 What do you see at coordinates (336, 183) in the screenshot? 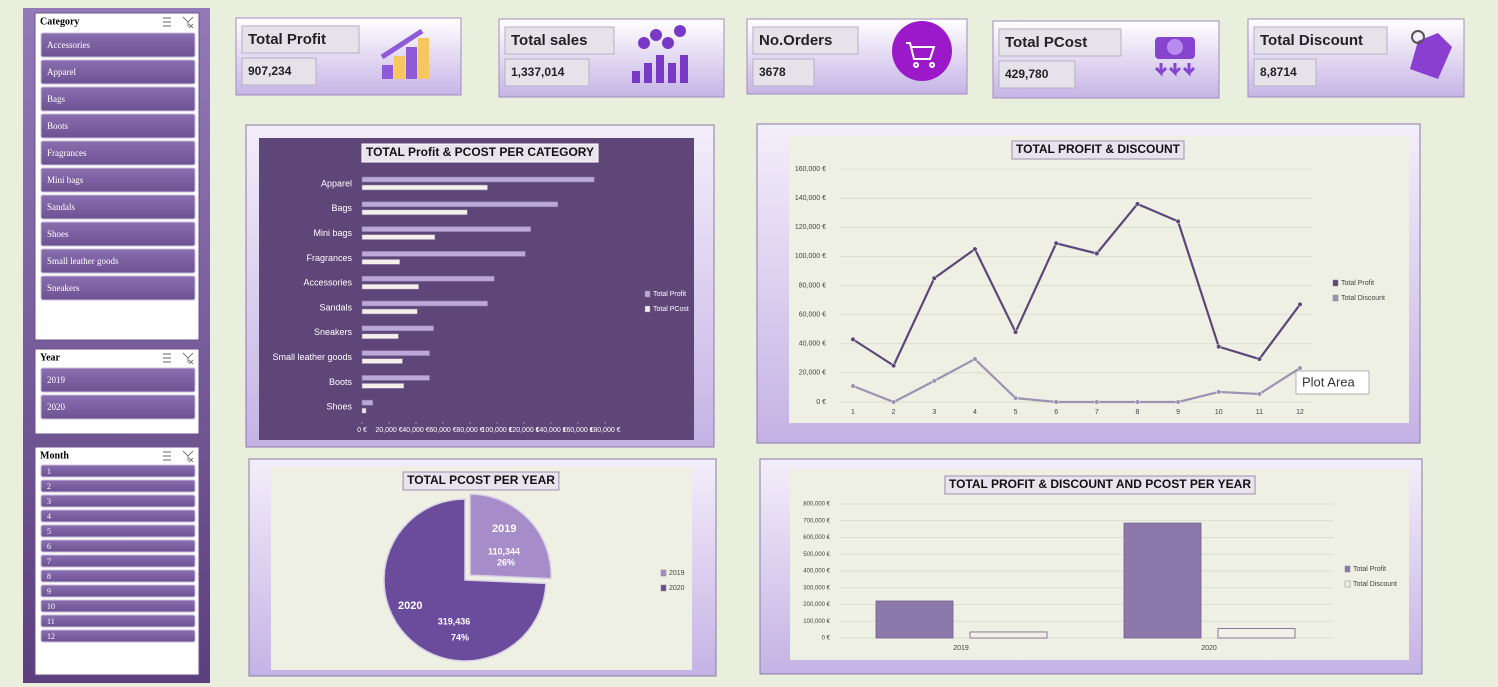
I see `y-tick-label: Apparel` at bounding box center [336, 183].